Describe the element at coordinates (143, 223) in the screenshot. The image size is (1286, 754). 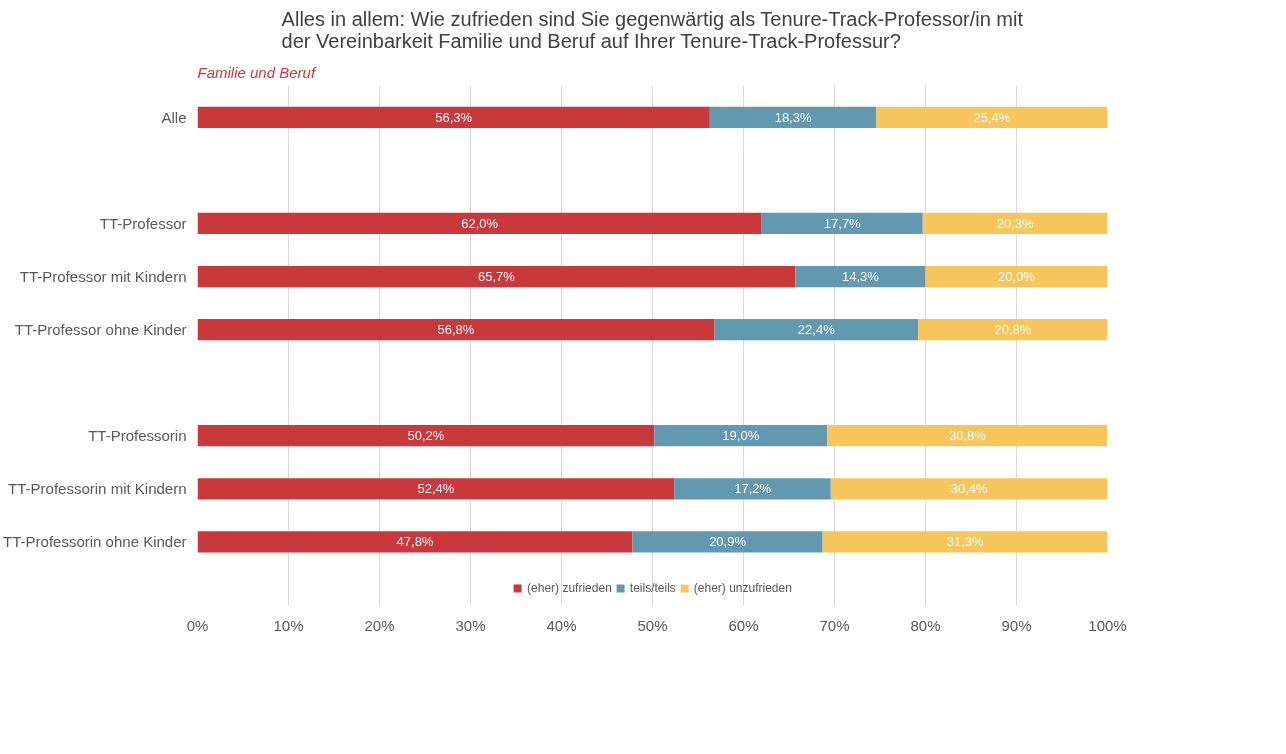
I see `y-tick-label: TT-Professor` at that location.